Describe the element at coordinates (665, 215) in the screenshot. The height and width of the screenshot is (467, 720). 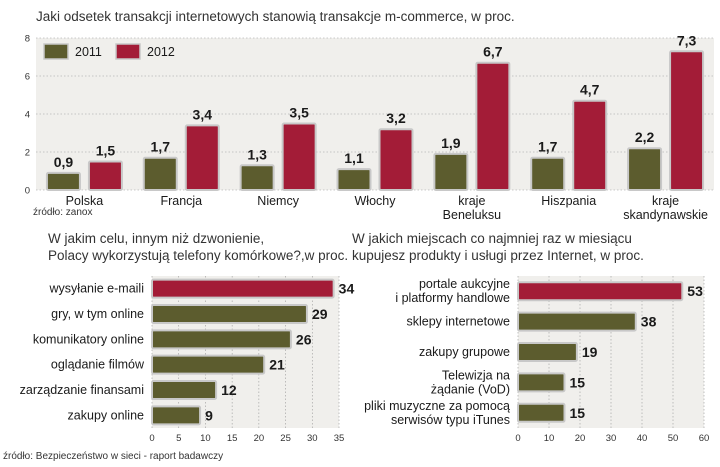
I see `chart1-category-label: skandynawskie` at that location.